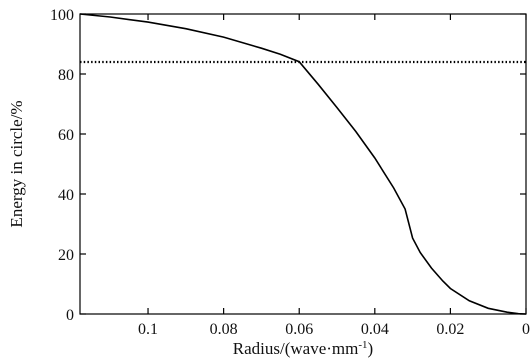 This screenshot has width=530, height=360. I want to click on y-tick-label: 100, so click(62, 15).